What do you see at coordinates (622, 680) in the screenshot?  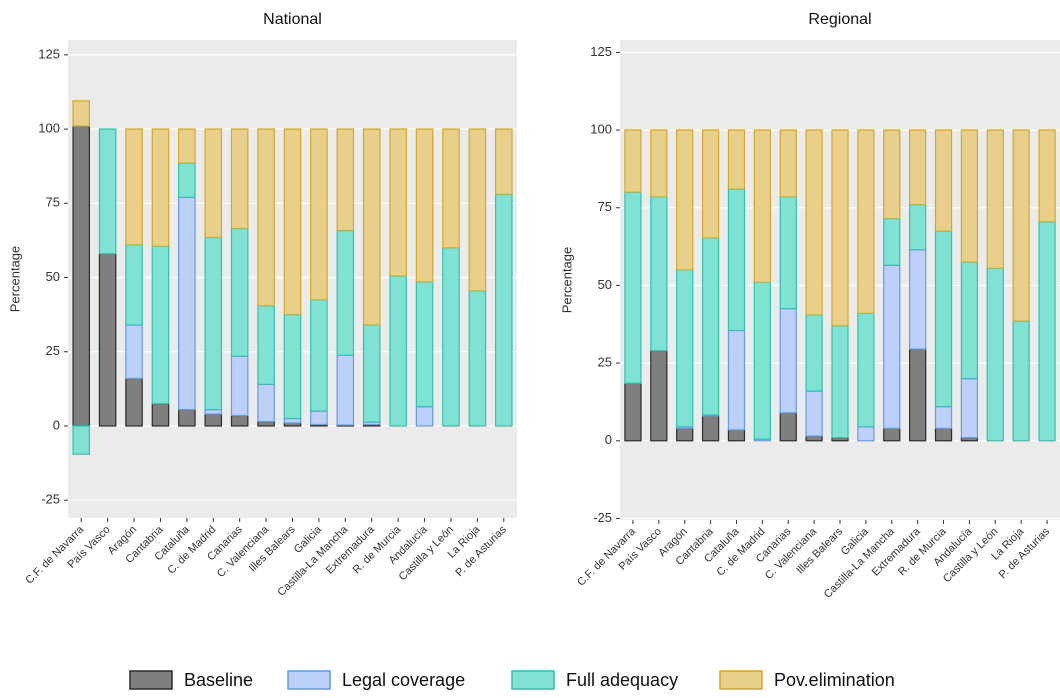 I see `legend-label: Full adequacy` at bounding box center [622, 680].